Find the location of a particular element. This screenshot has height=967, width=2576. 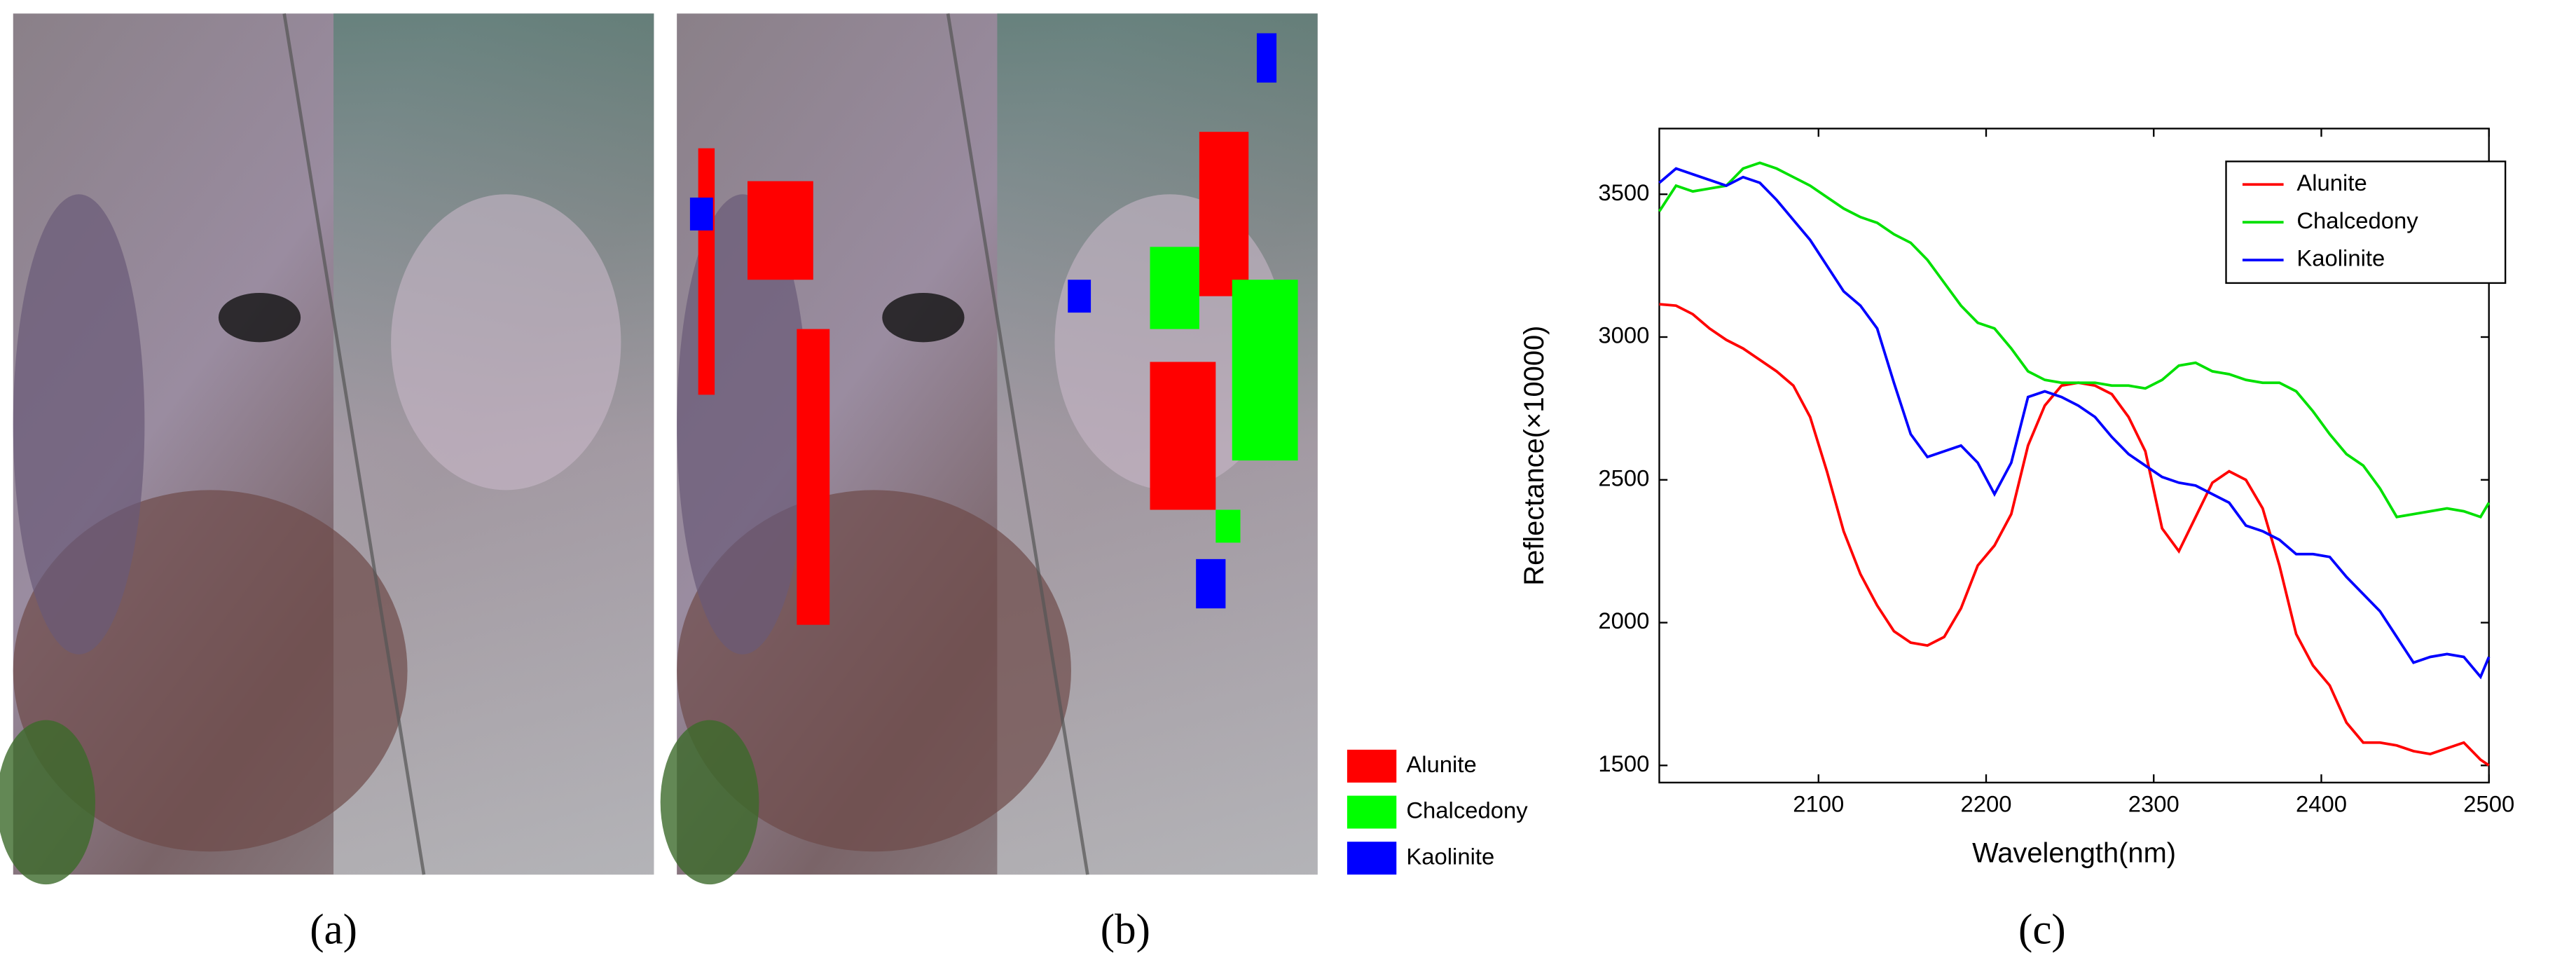

y-tick-label: 3500 is located at coordinates (1623, 192).